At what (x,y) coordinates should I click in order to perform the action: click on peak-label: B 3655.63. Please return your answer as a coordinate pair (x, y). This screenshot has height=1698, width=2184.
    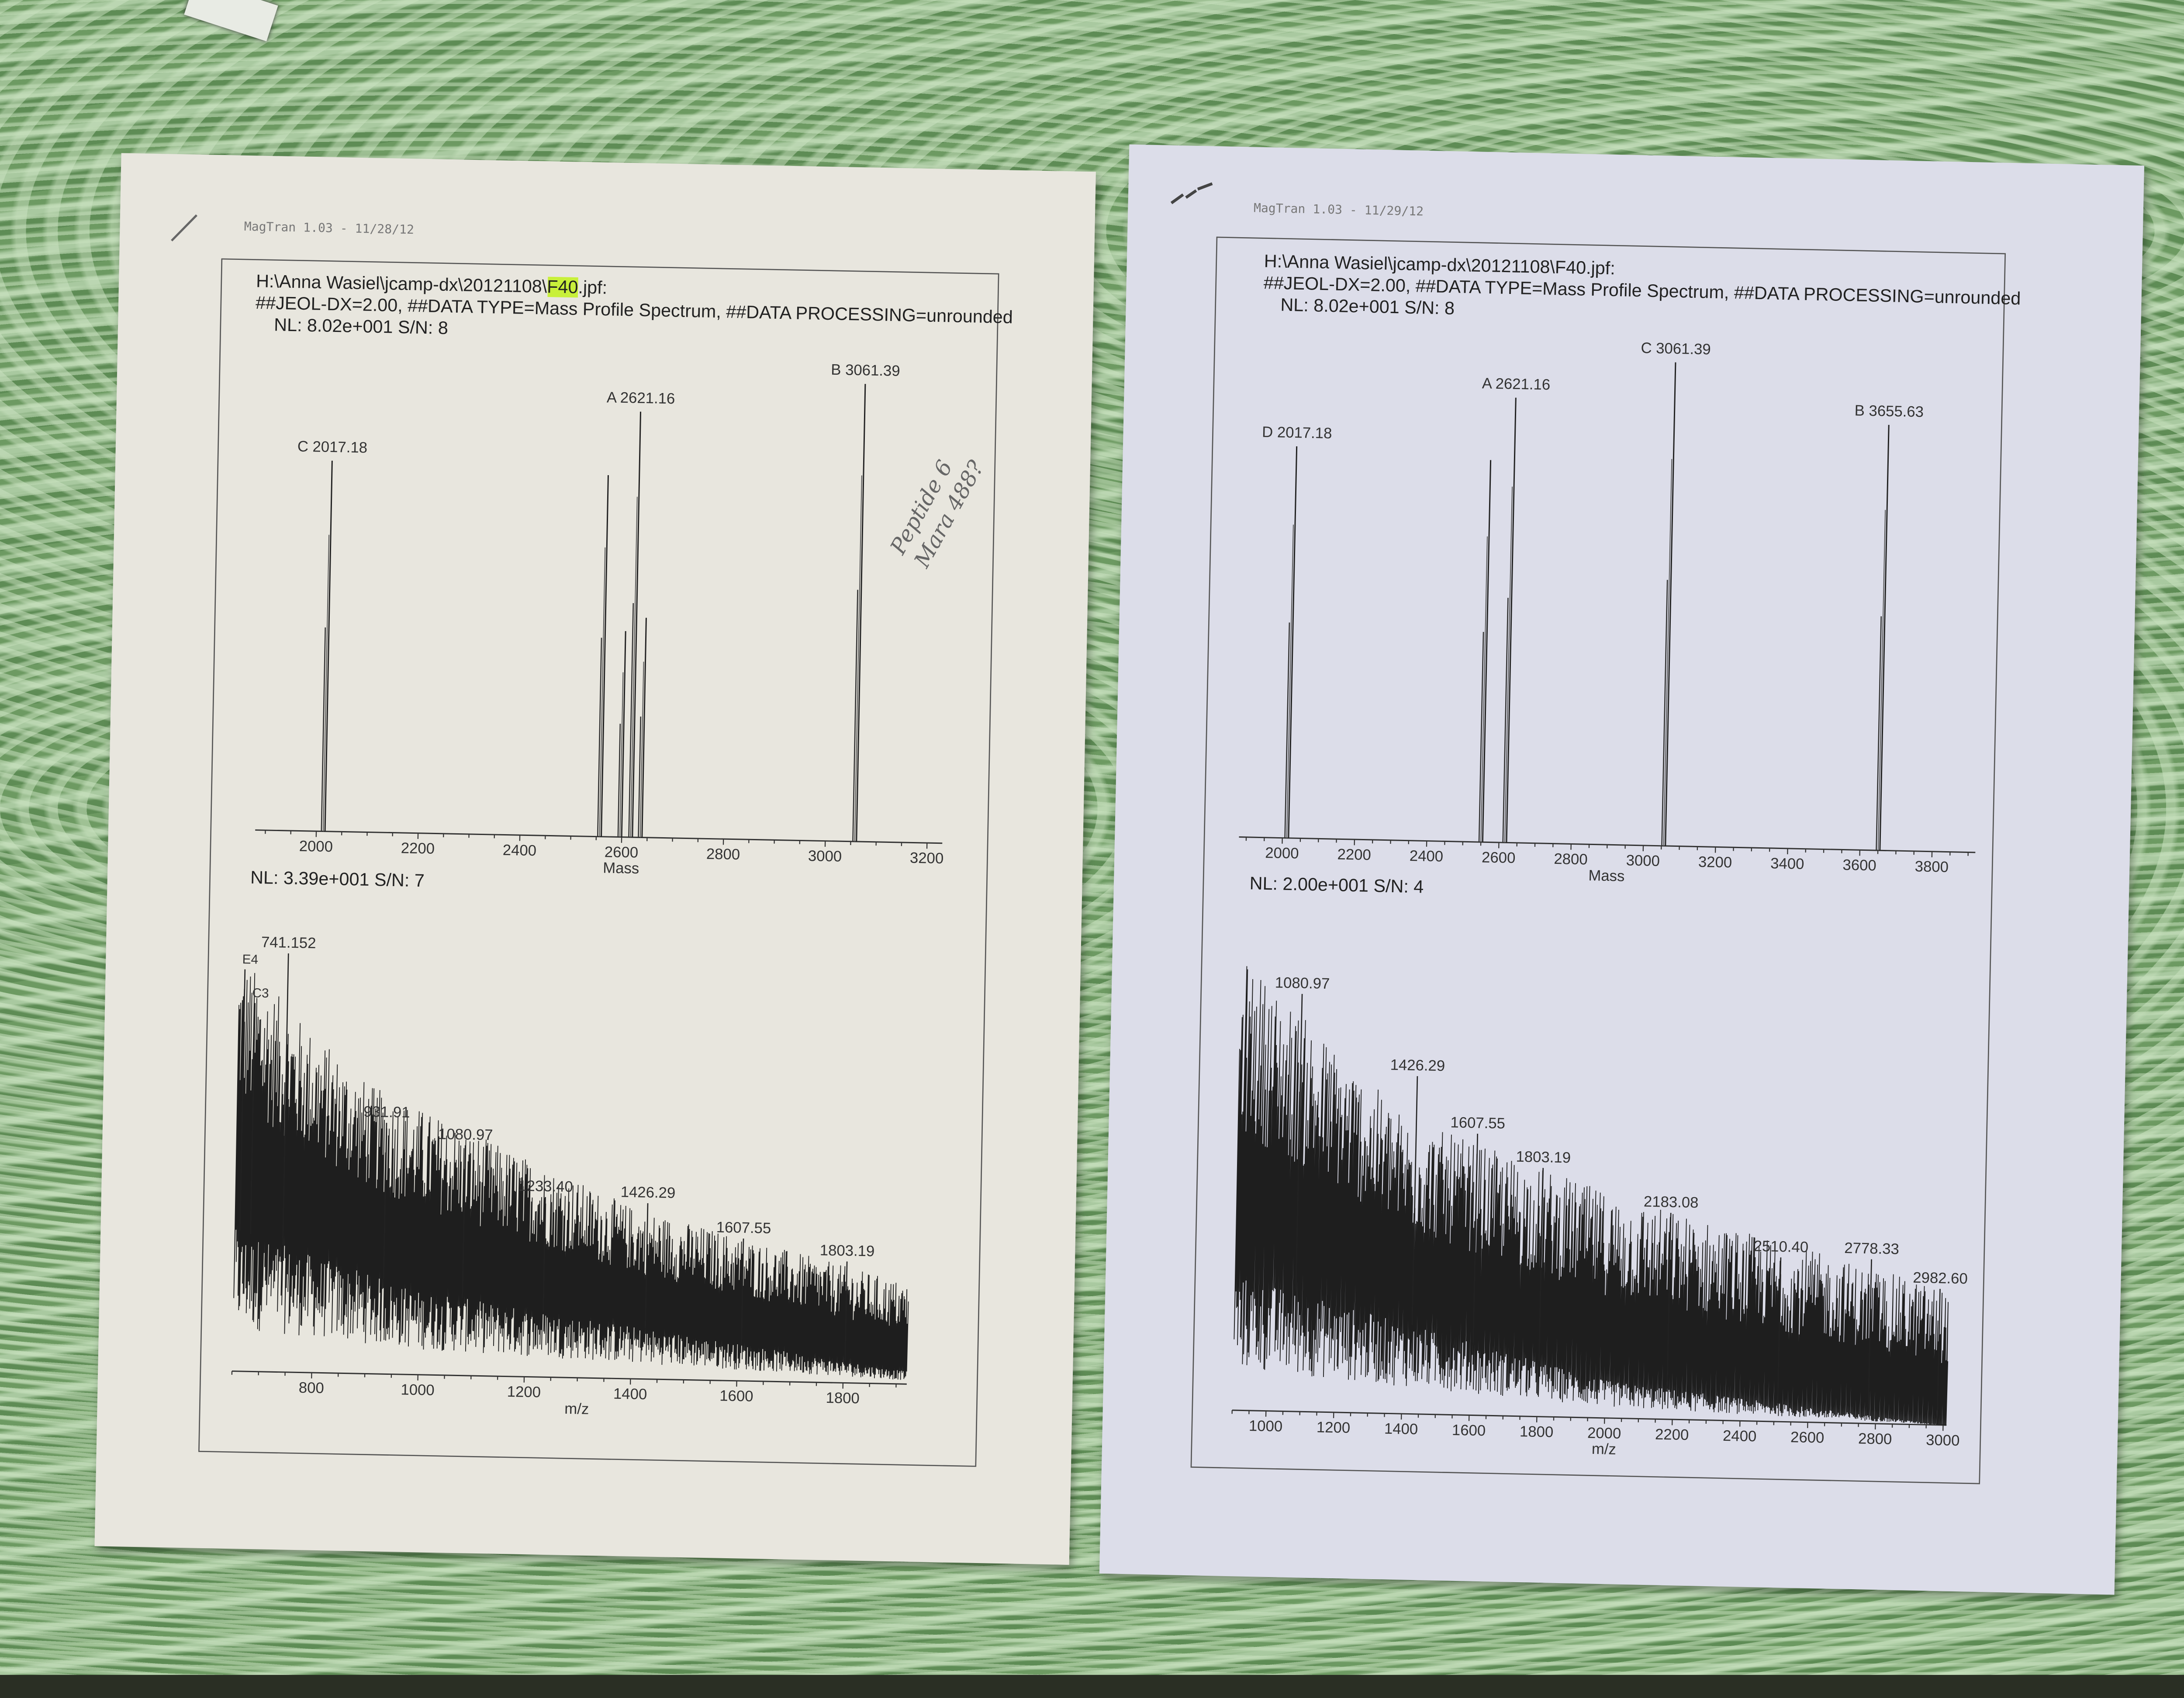
    Looking at the image, I should click on (1889, 411).